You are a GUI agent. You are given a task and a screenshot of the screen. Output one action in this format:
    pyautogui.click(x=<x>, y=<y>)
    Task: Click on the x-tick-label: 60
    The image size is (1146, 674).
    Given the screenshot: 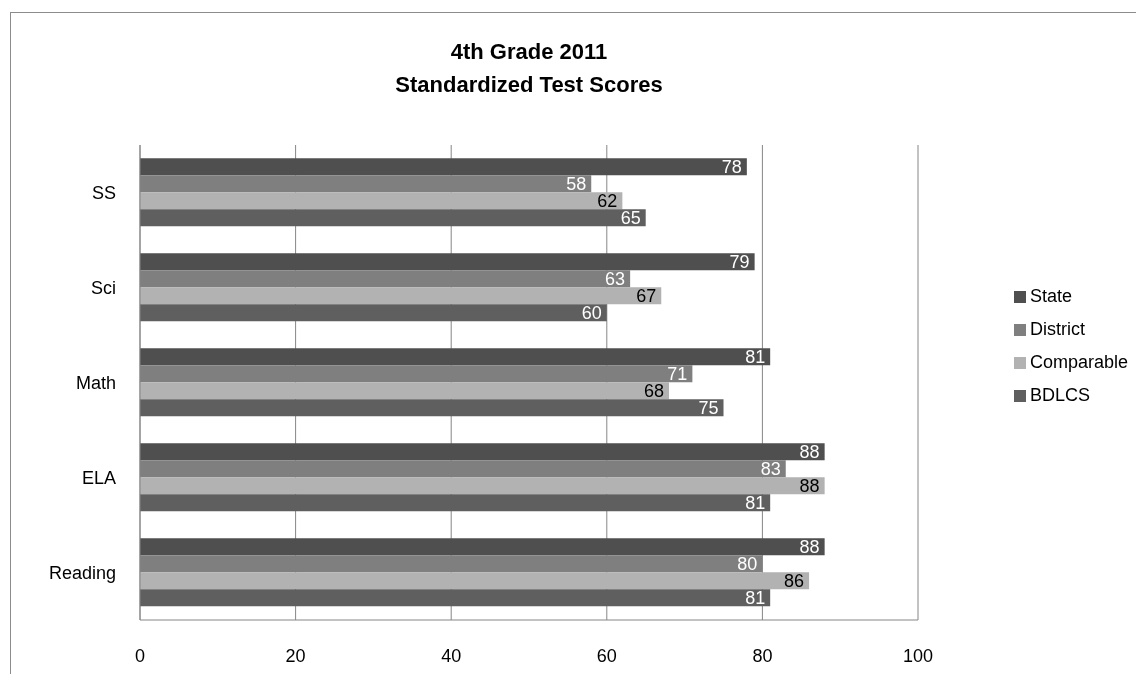 What is the action you would take?
    pyautogui.click(x=606, y=655)
    